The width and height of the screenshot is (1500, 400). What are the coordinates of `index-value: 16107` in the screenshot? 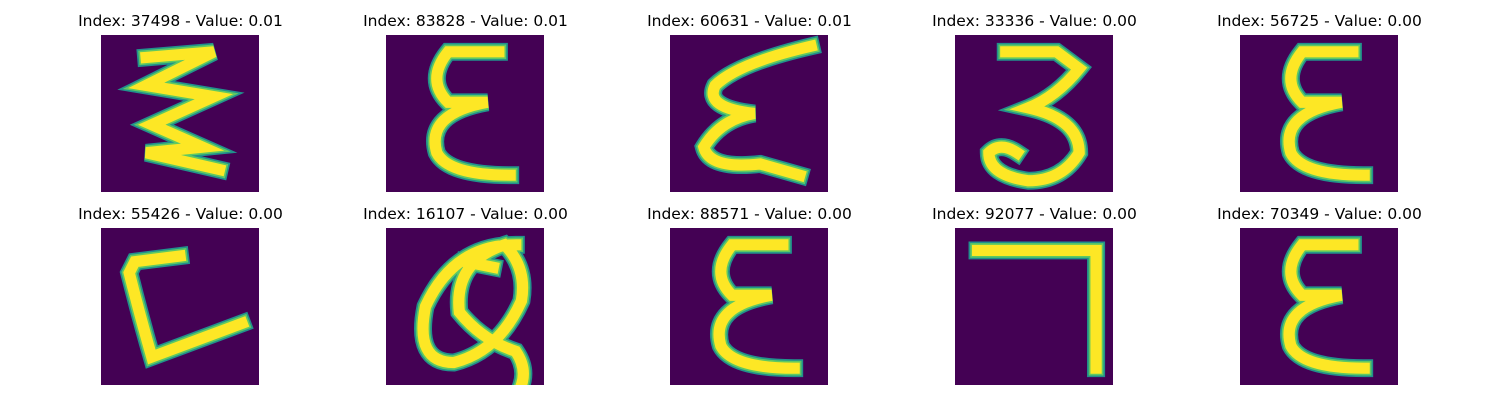 It's located at (440, 214).